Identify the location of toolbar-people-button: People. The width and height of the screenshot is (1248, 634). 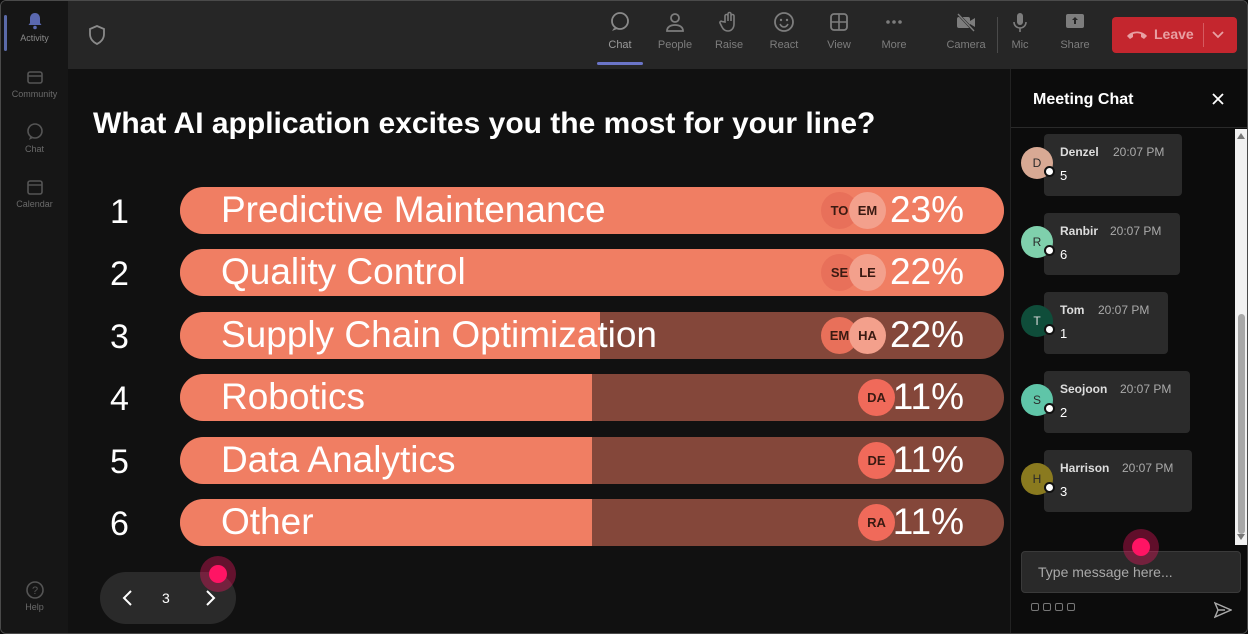
(675, 31).